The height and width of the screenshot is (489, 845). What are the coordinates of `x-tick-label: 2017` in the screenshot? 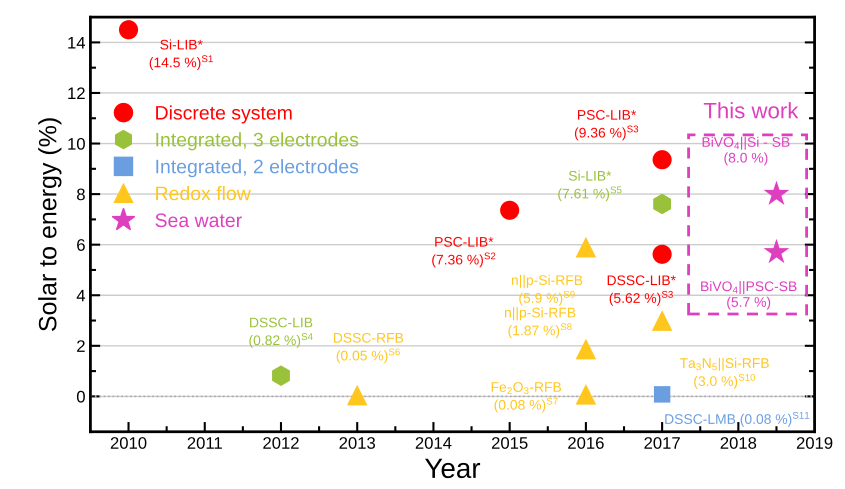 It's located at (662, 443).